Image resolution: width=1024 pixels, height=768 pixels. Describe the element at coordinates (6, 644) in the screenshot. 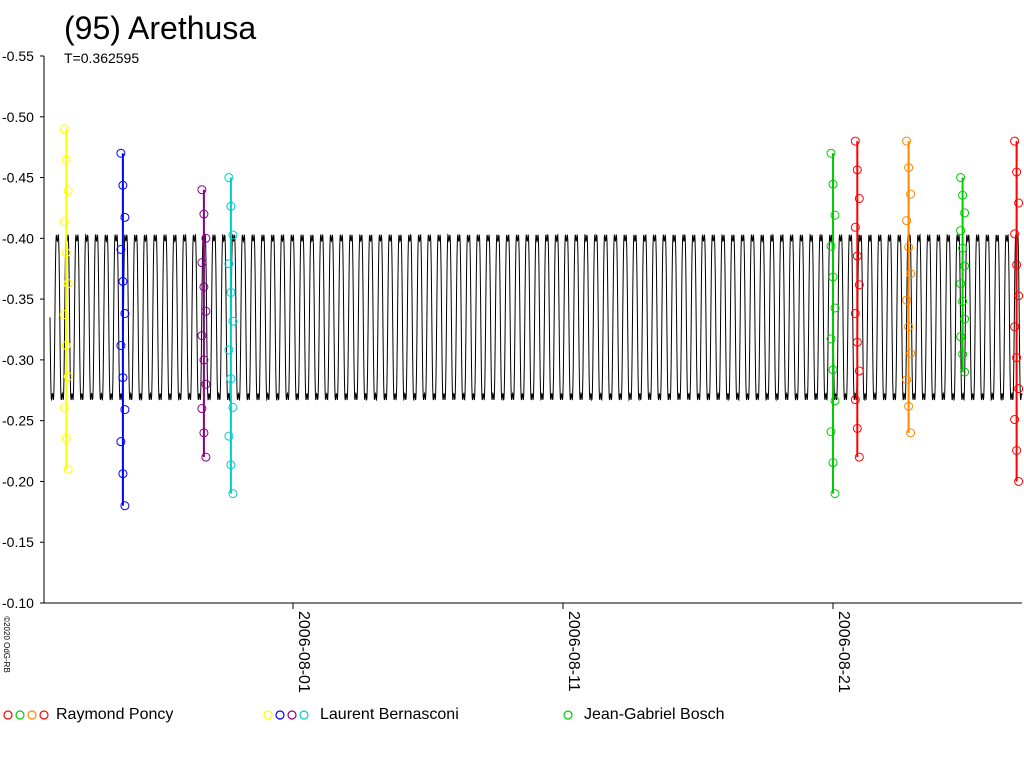

I see `copyright-note: ©2020 OdG-RB` at that location.